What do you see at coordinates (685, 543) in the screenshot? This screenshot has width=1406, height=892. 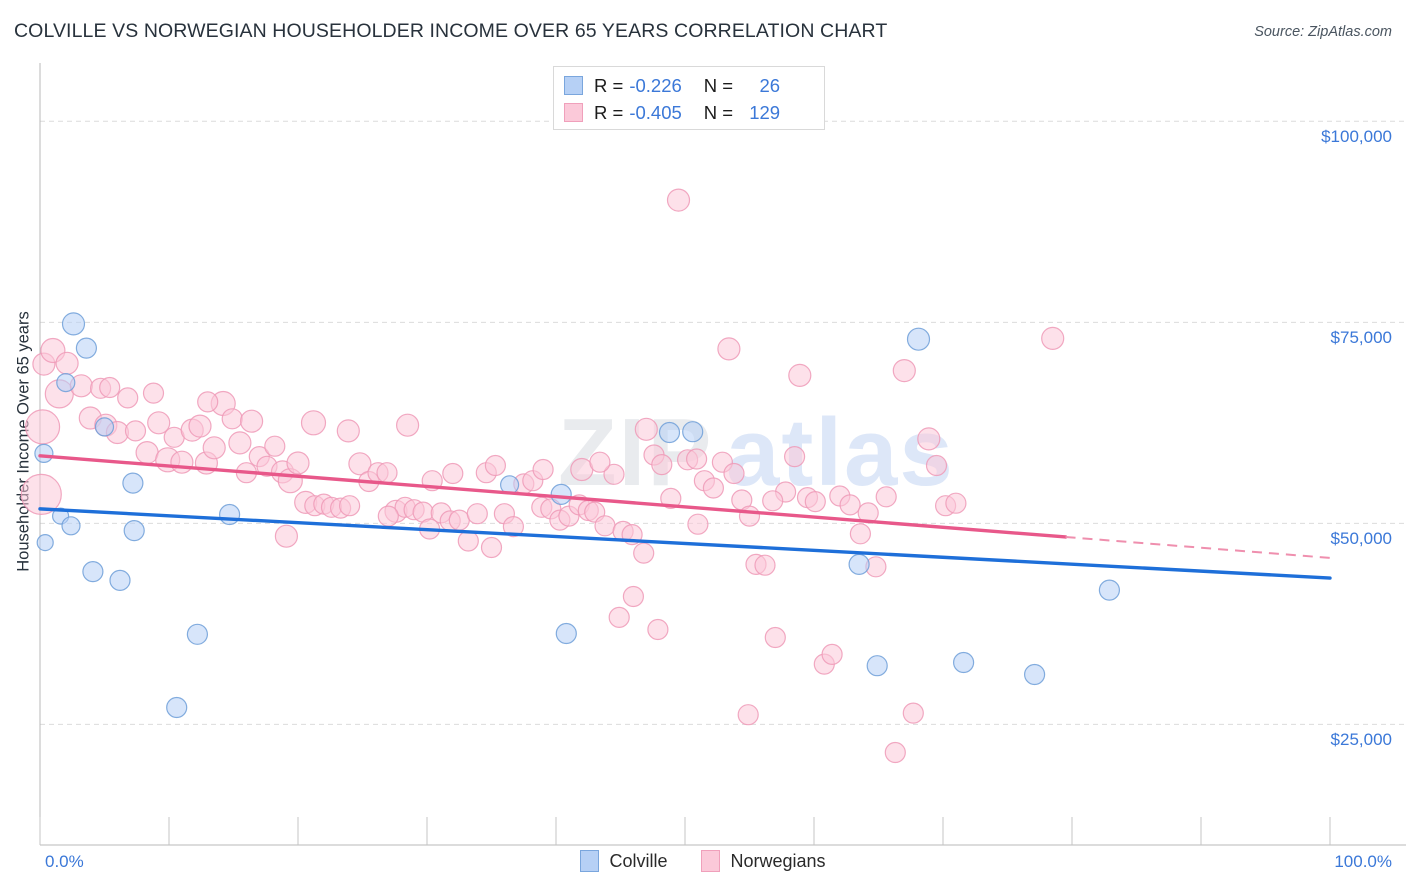 I see `trend-line-colville` at bounding box center [685, 543].